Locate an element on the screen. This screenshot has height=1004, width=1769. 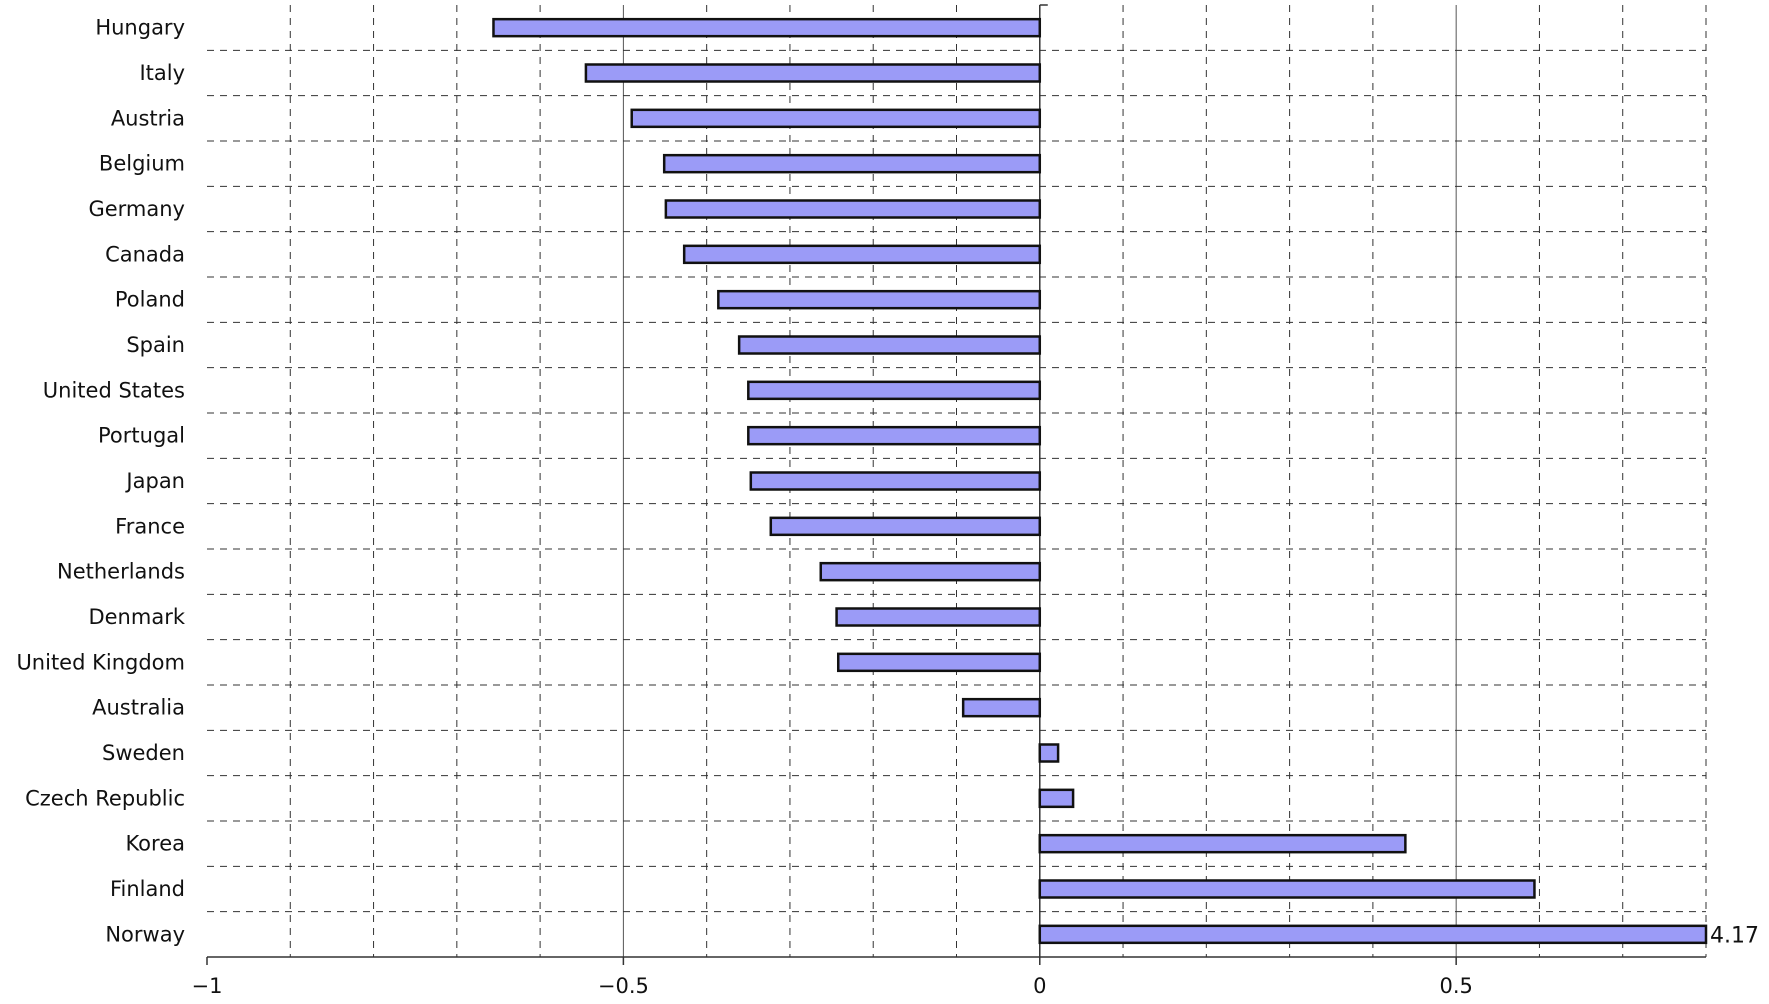
category-label: Netherlands is located at coordinates (121, 572).